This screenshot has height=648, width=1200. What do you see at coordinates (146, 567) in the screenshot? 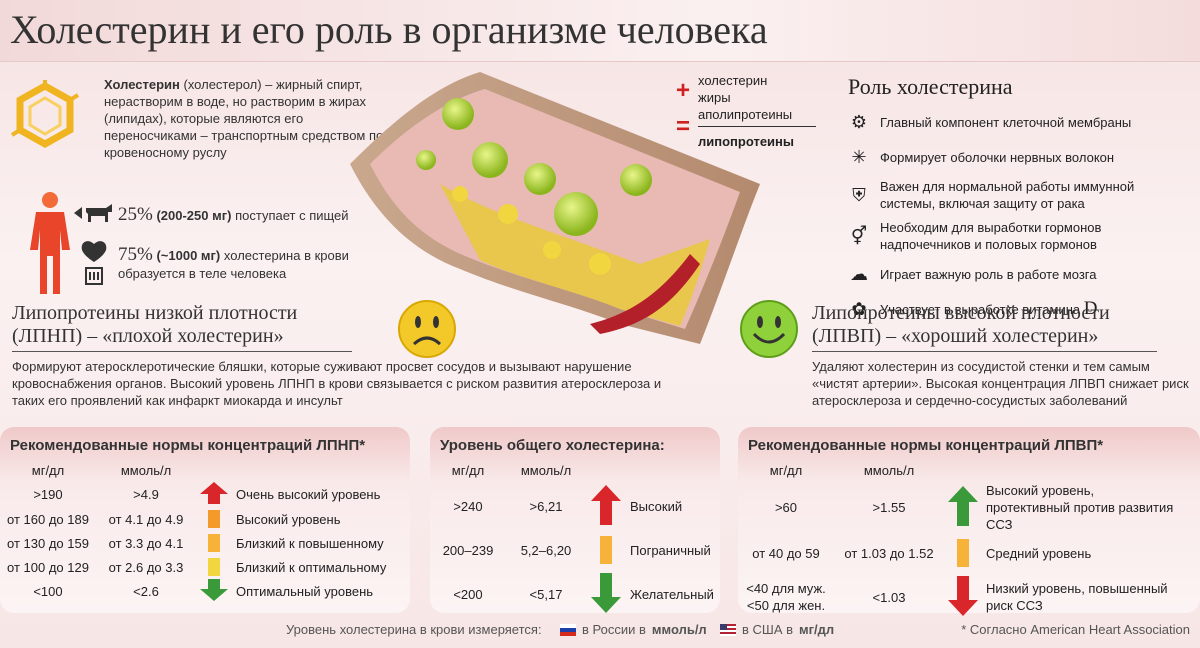
I see `cell-mmol: от 2.6 до 3.3` at bounding box center [146, 567].